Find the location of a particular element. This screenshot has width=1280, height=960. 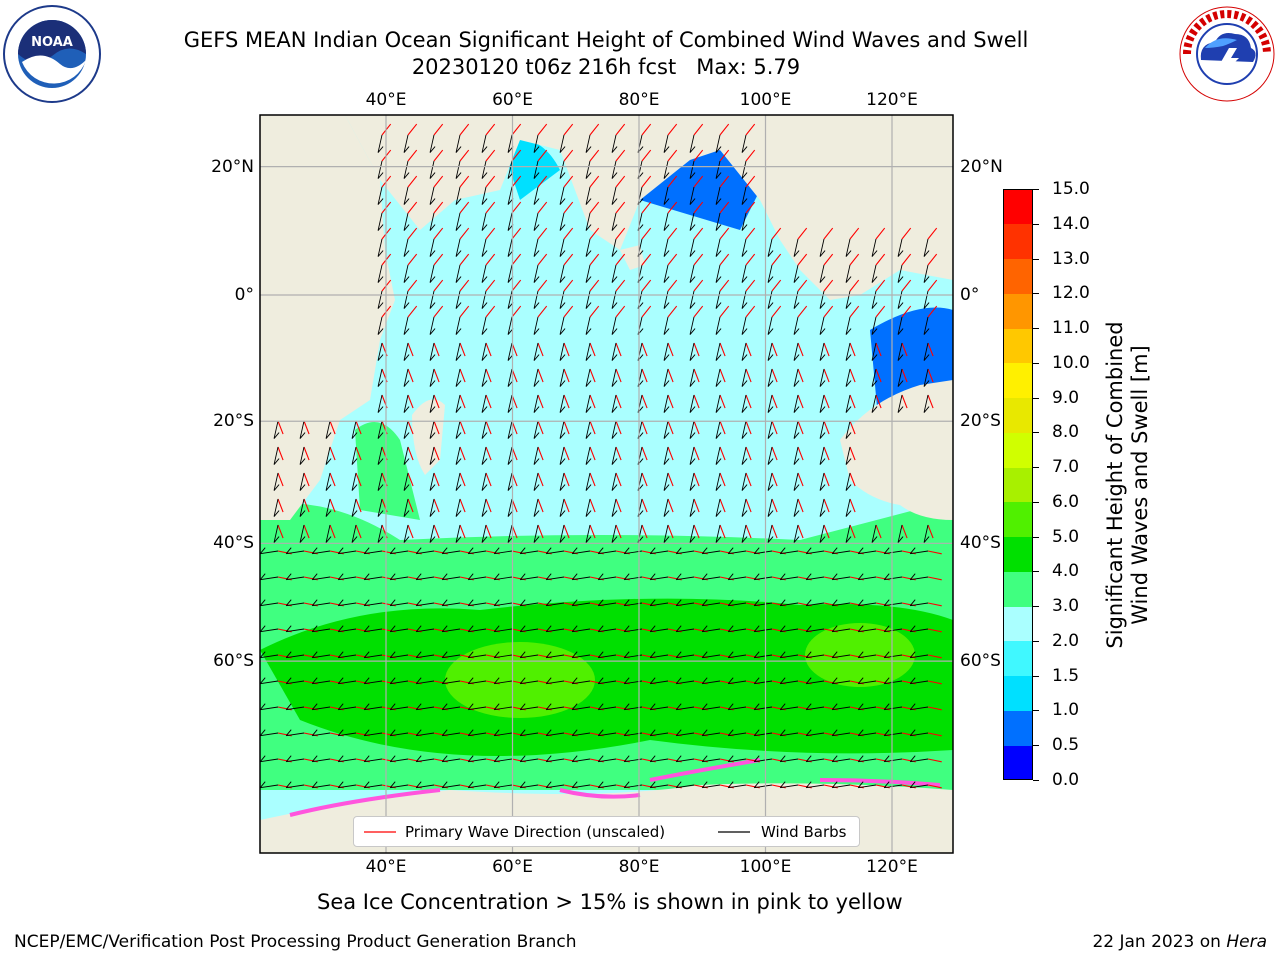

lat-tick-label-right: 60°S is located at coordinates (980, 661).